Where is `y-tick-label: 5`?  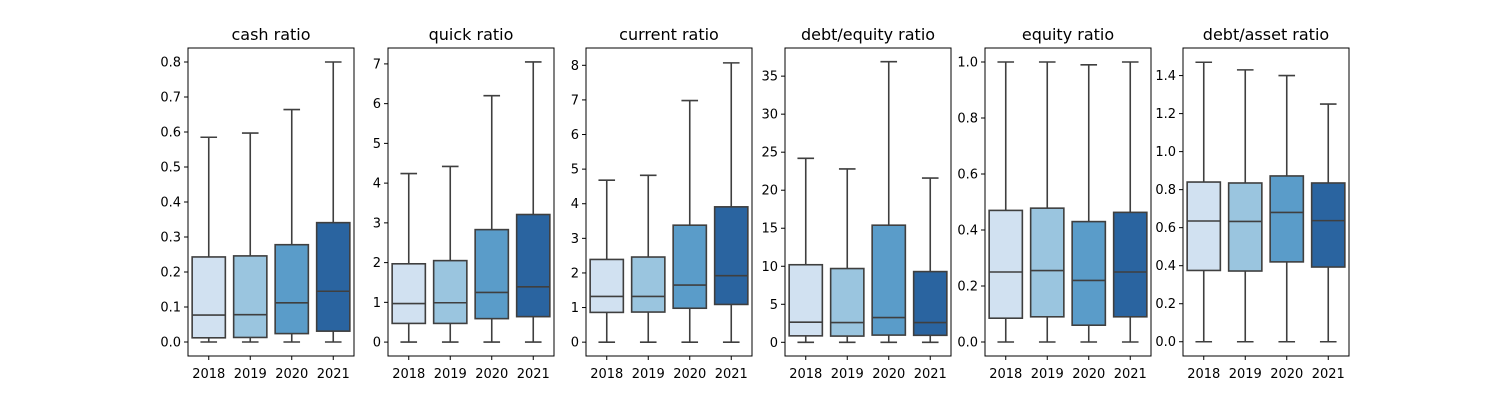
y-tick-label: 5 is located at coordinates (774, 305).